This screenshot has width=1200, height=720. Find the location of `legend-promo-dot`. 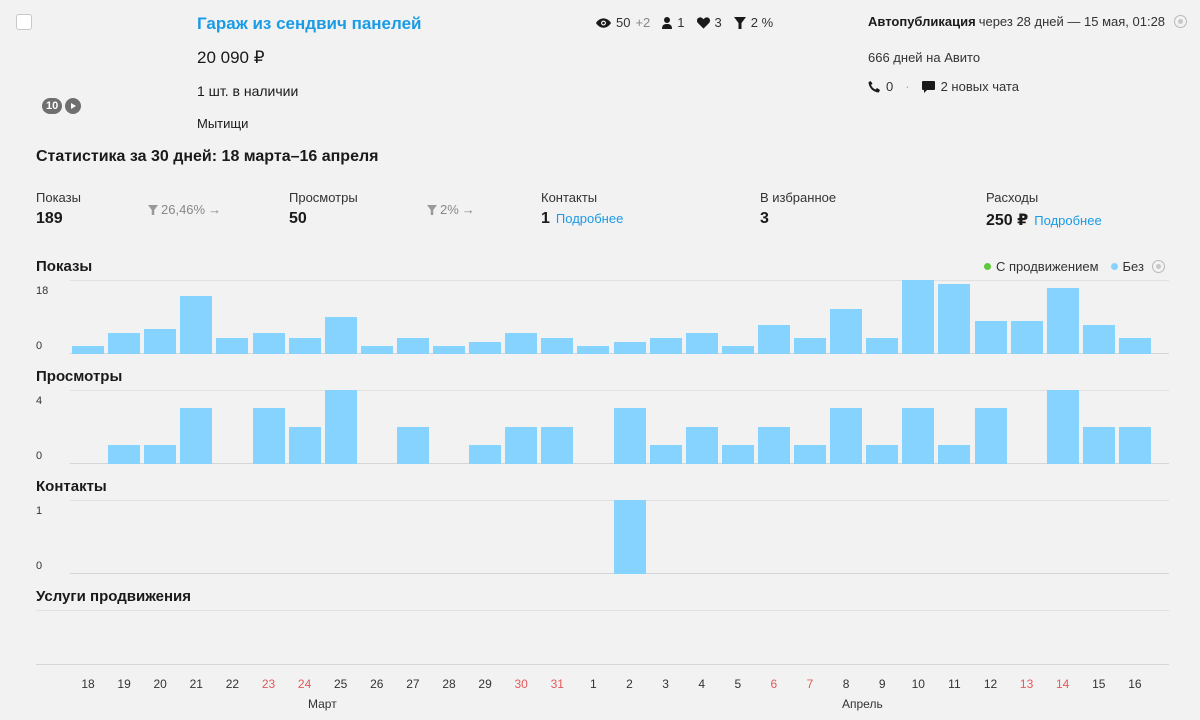

legend-promo-dot is located at coordinates (987, 266).